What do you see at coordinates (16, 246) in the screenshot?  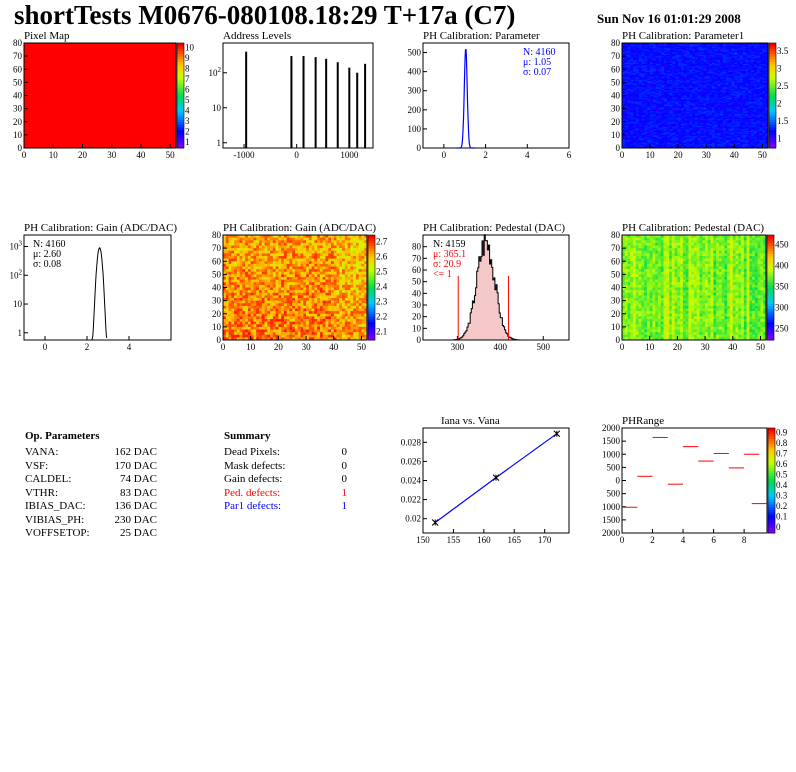 I see `tick-label: 103` at bounding box center [16, 246].